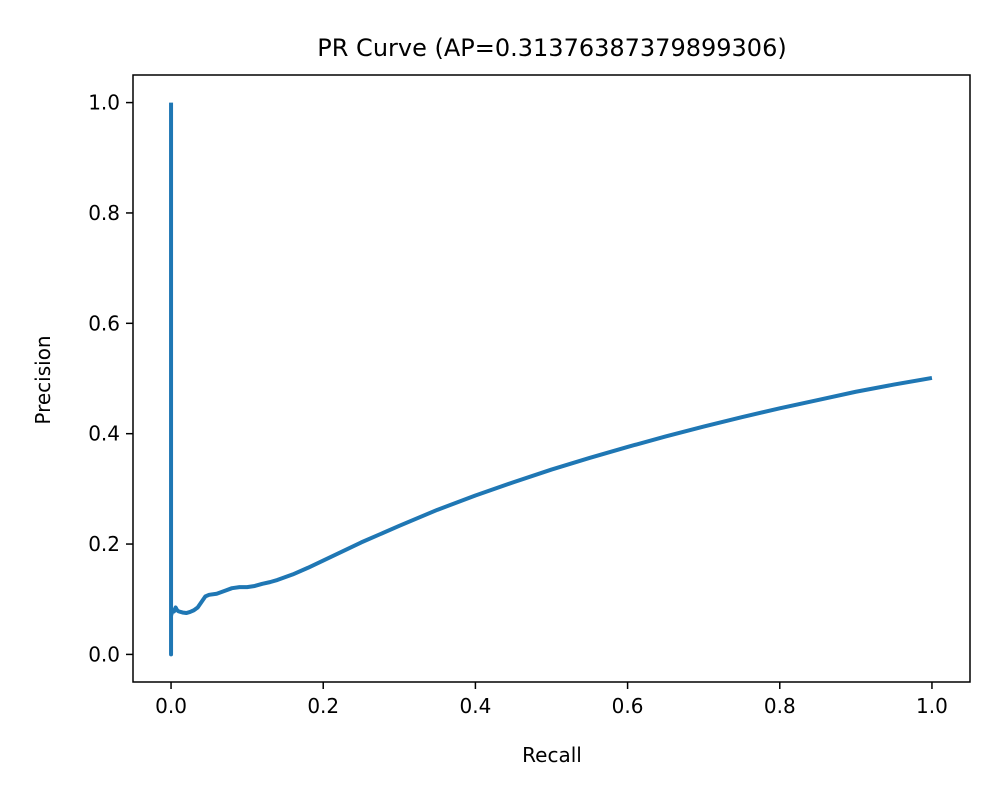  What do you see at coordinates (104, 213) in the screenshot?
I see `y-tick-label: 0.8` at bounding box center [104, 213].